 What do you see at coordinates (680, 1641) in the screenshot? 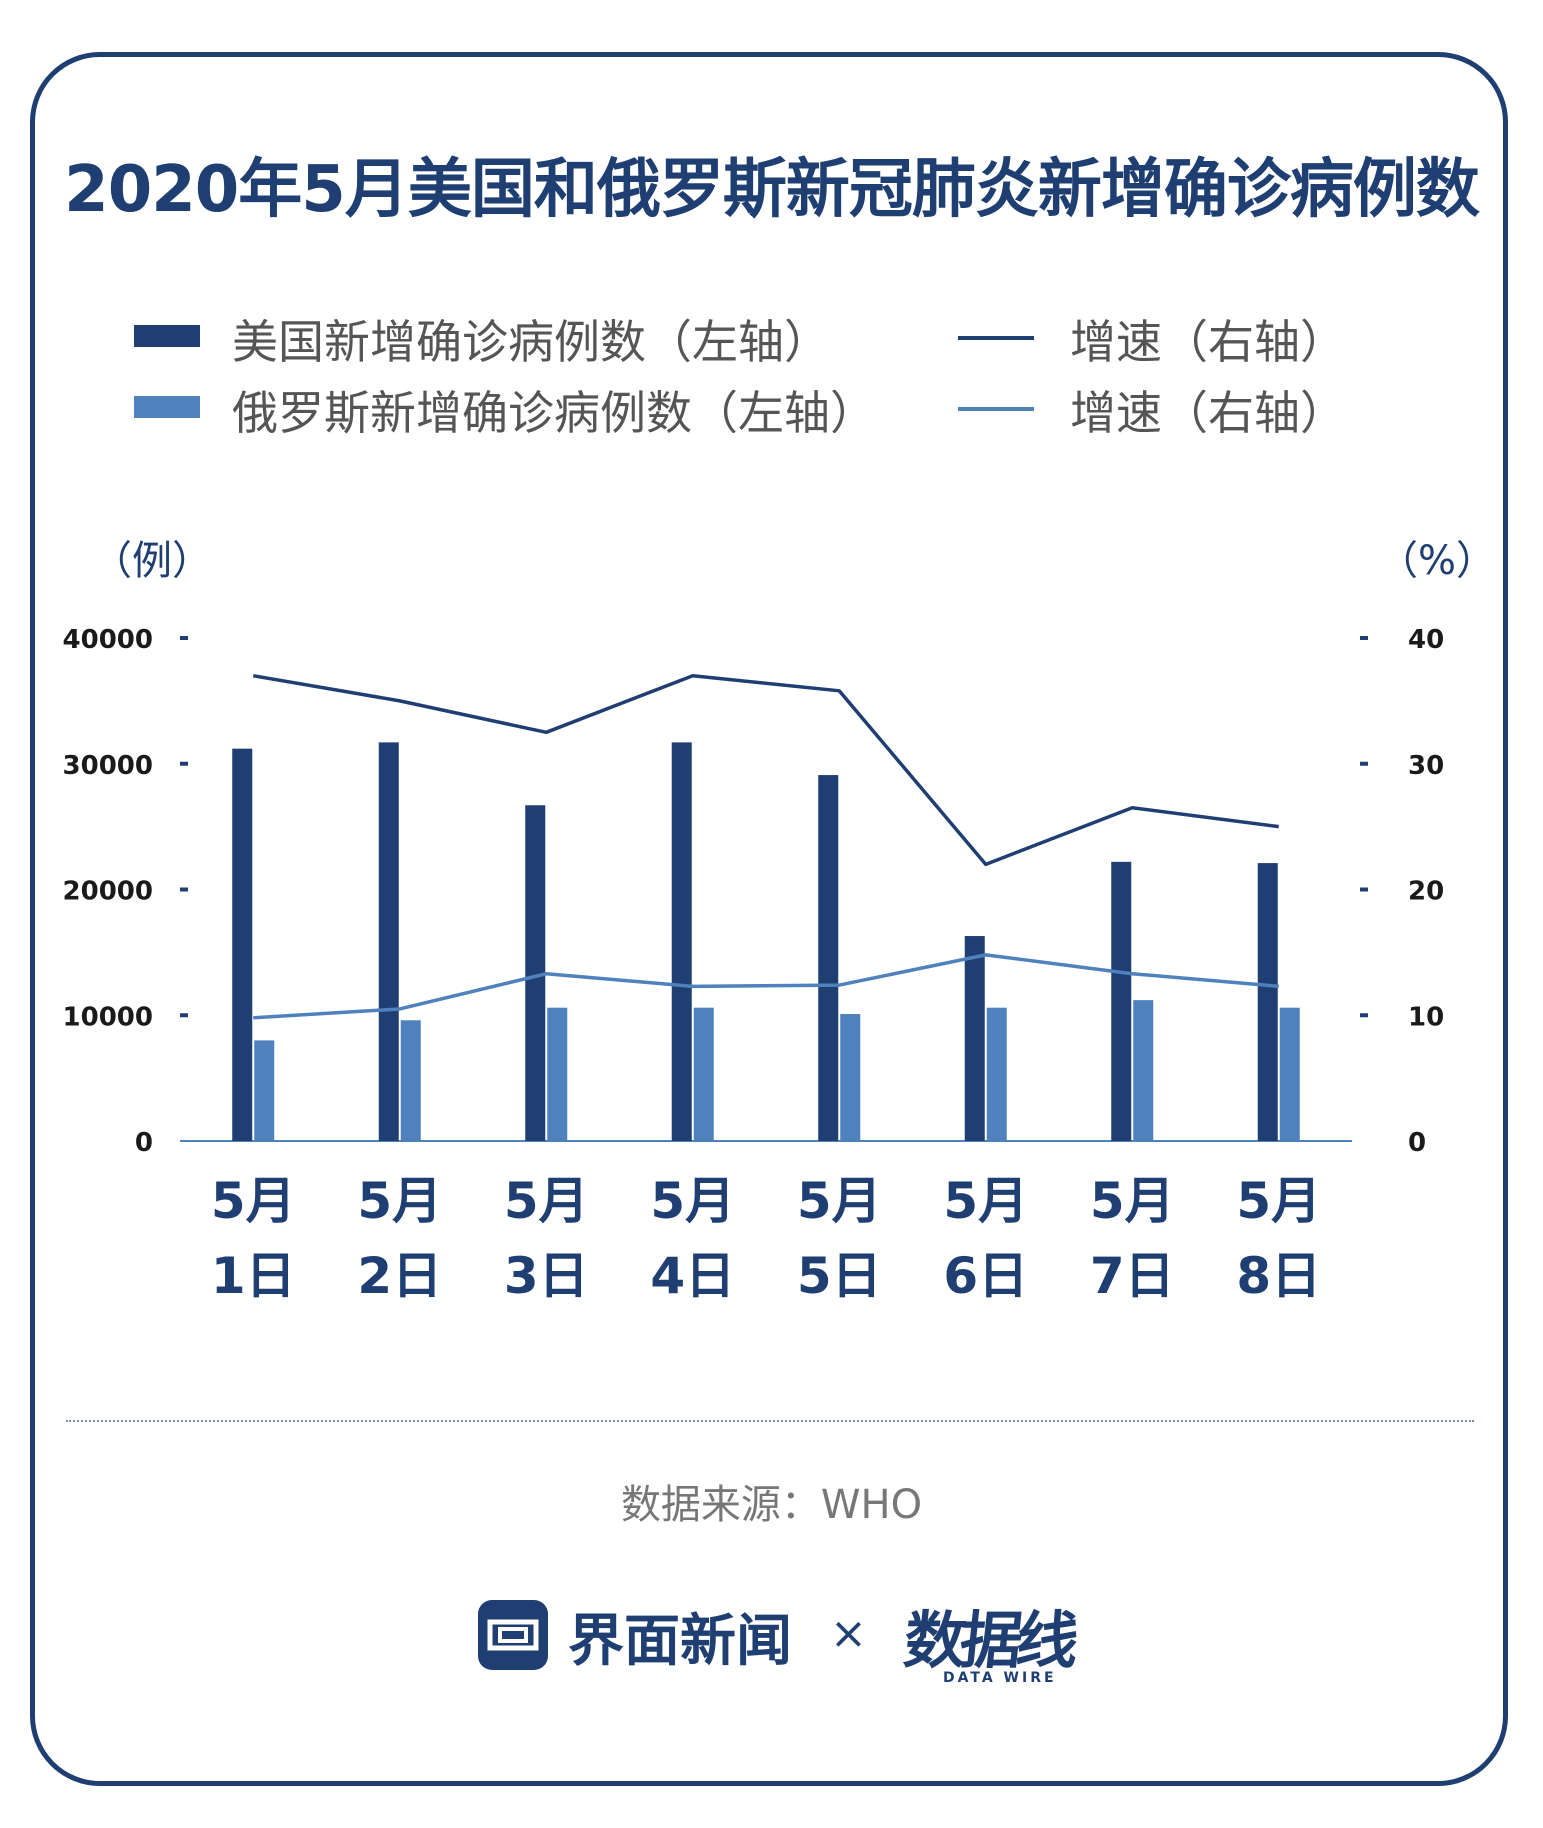
I see `jiemian-brand: 界面新闻` at bounding box center [680, 1641].